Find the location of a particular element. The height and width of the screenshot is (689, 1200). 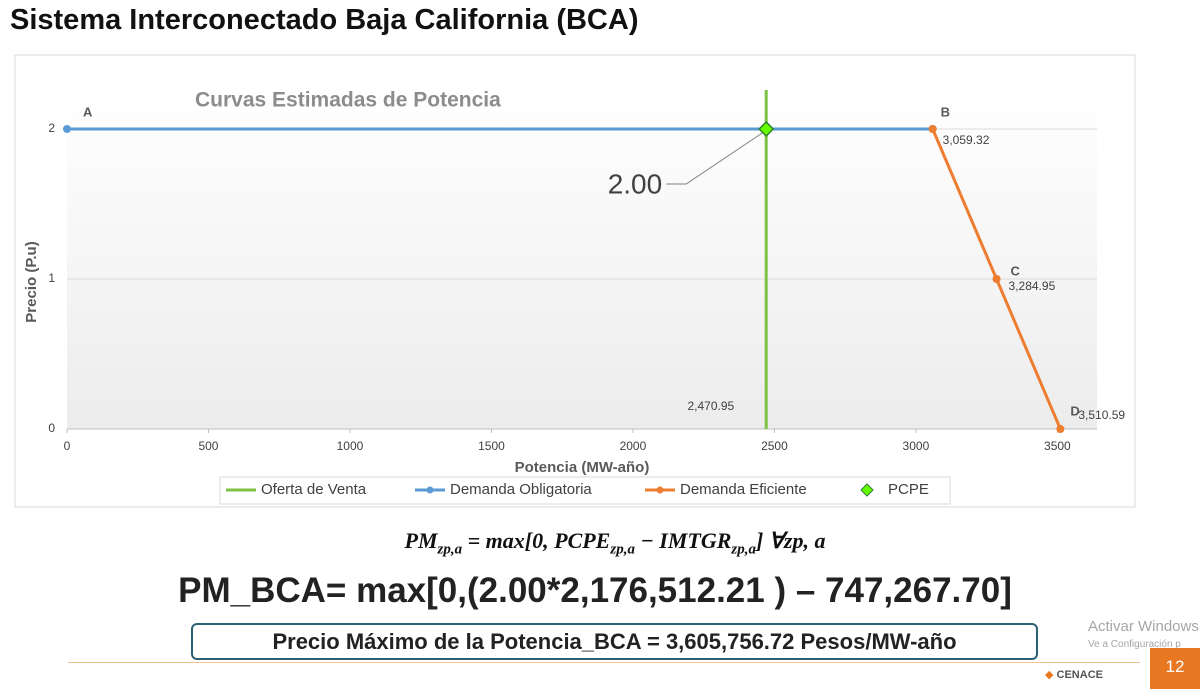

legend-label: Demanda Eficiente is located at coordinates (743, 489).